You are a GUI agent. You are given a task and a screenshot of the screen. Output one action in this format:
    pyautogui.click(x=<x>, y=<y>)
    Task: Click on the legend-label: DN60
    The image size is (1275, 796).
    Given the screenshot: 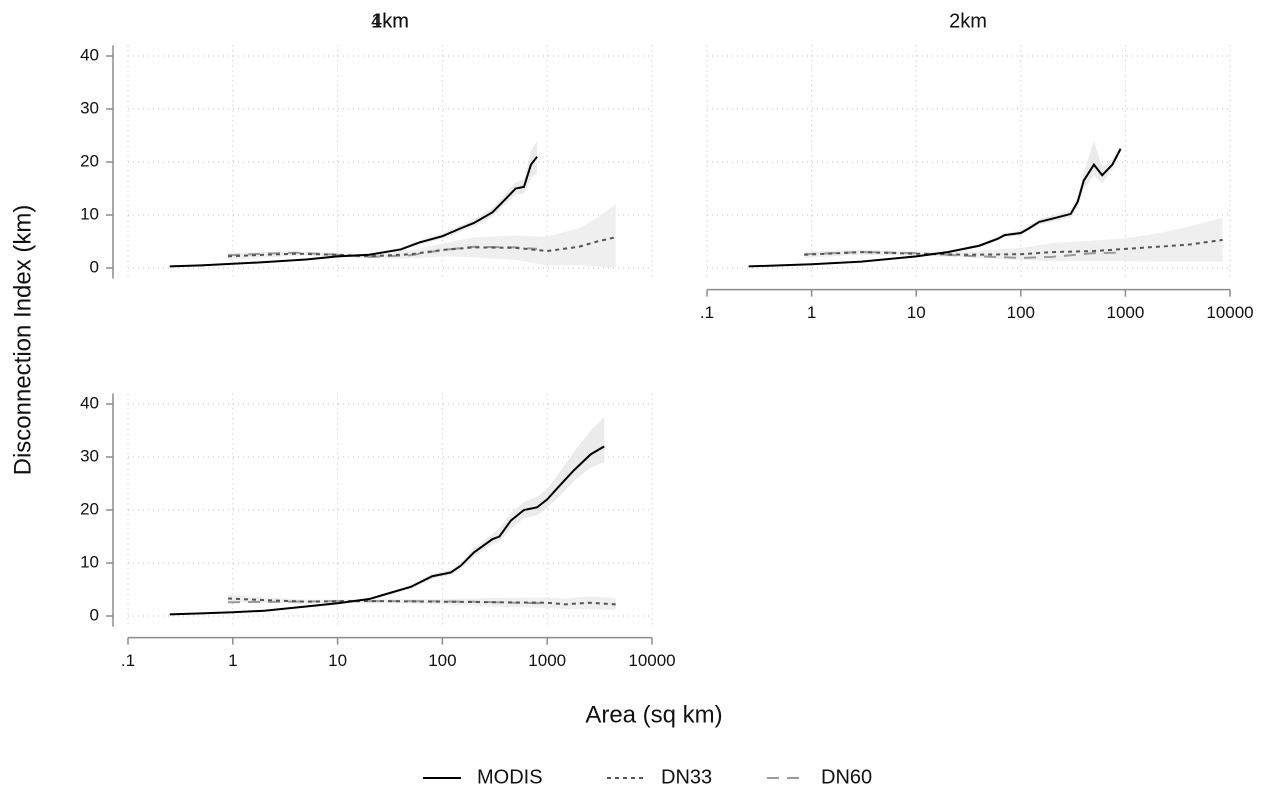 What is the action you would take?
    pyautogui.click(x=846, y=777)
    